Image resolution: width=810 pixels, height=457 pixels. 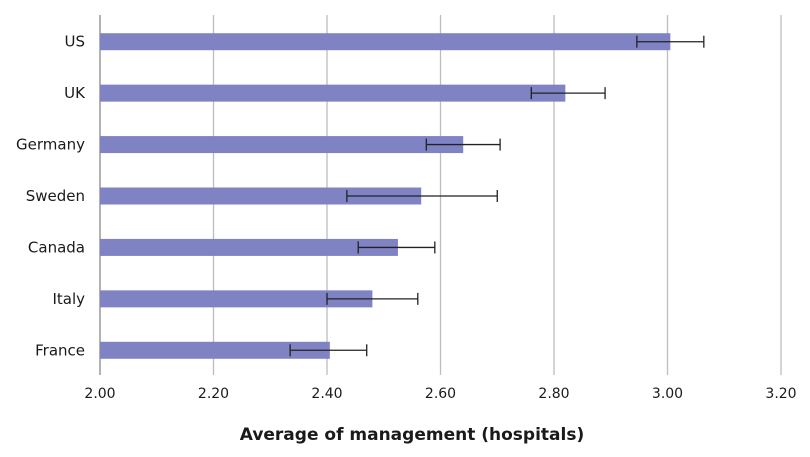 I want to click on bar-uk, so click(x=333, y=93).